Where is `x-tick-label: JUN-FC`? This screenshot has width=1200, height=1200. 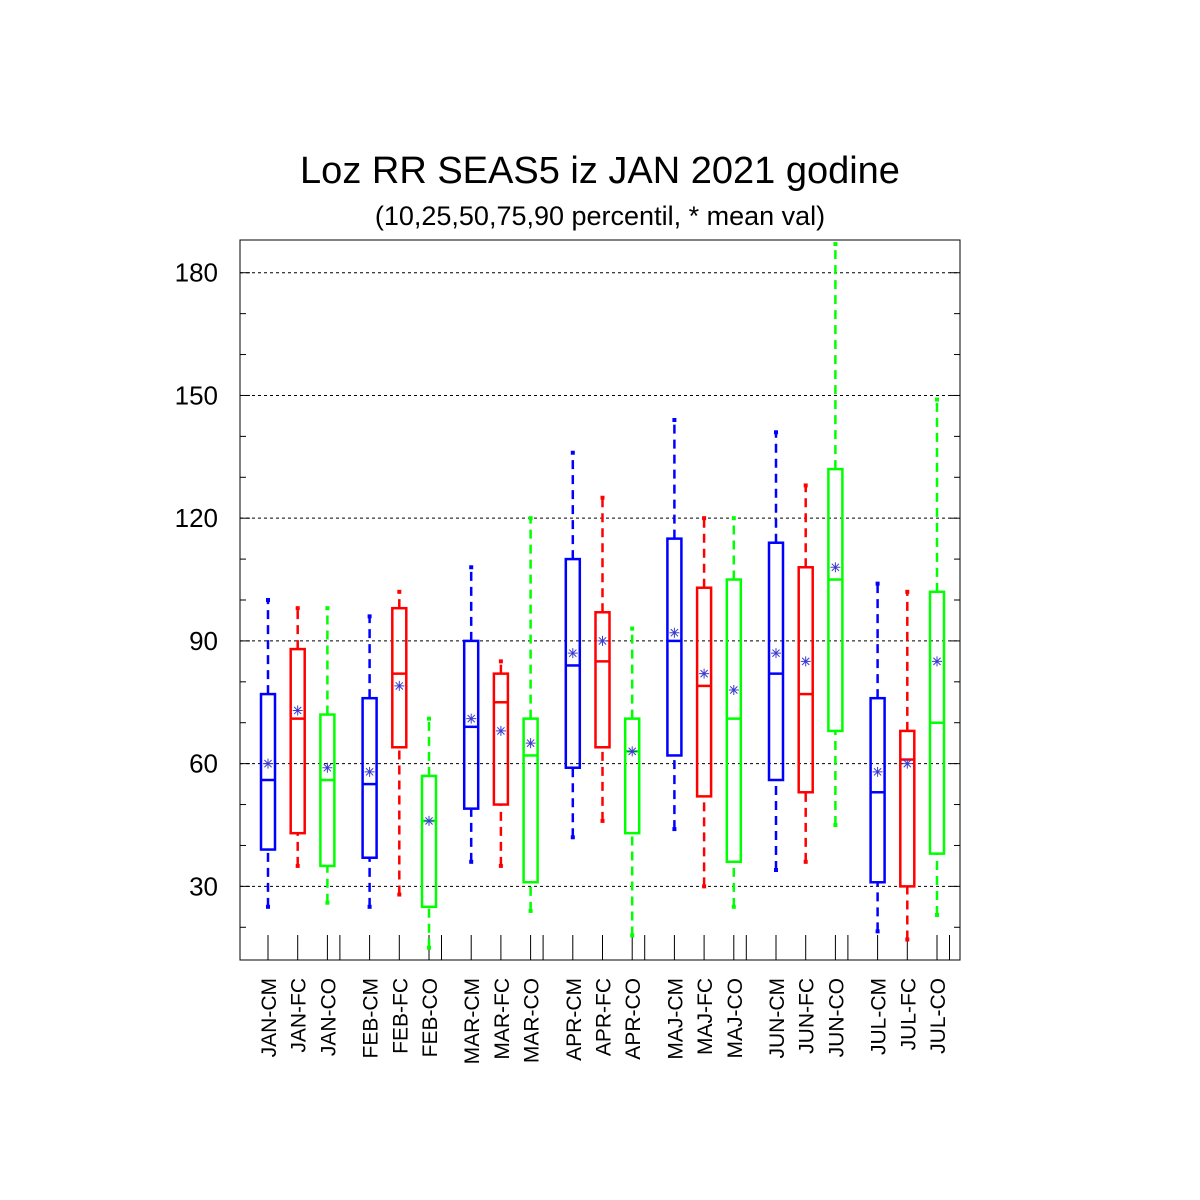
x-tick-label: JUN-FC is located at coordinates (807, 1016).